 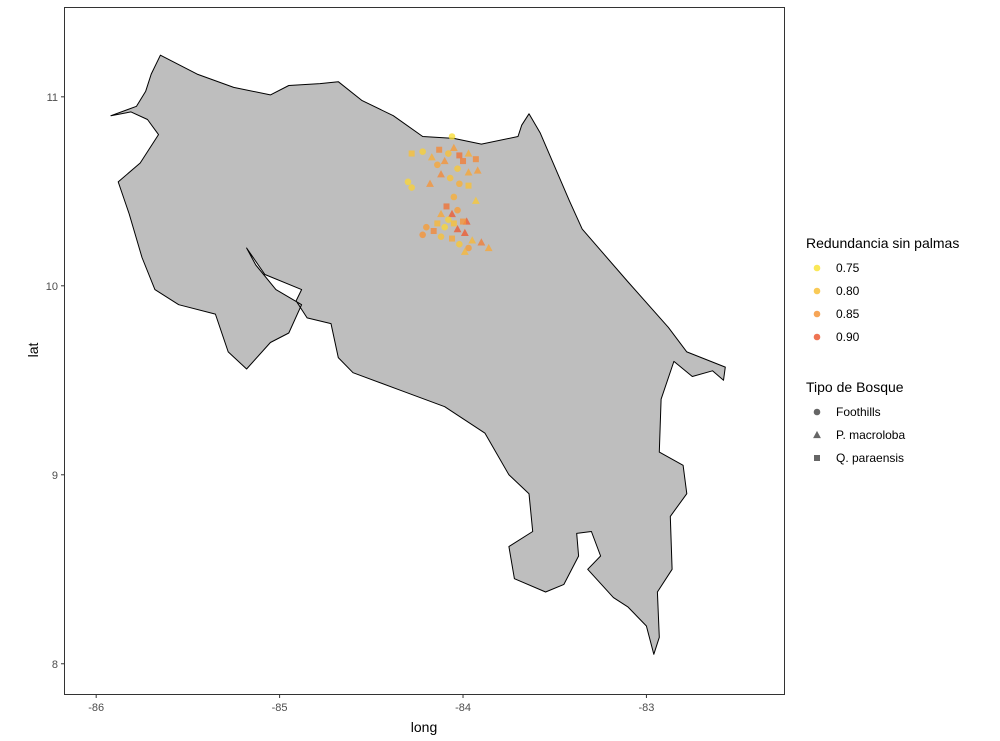 I want to click on y-axis: 8 9 10 11, so click(x=55, y=381).